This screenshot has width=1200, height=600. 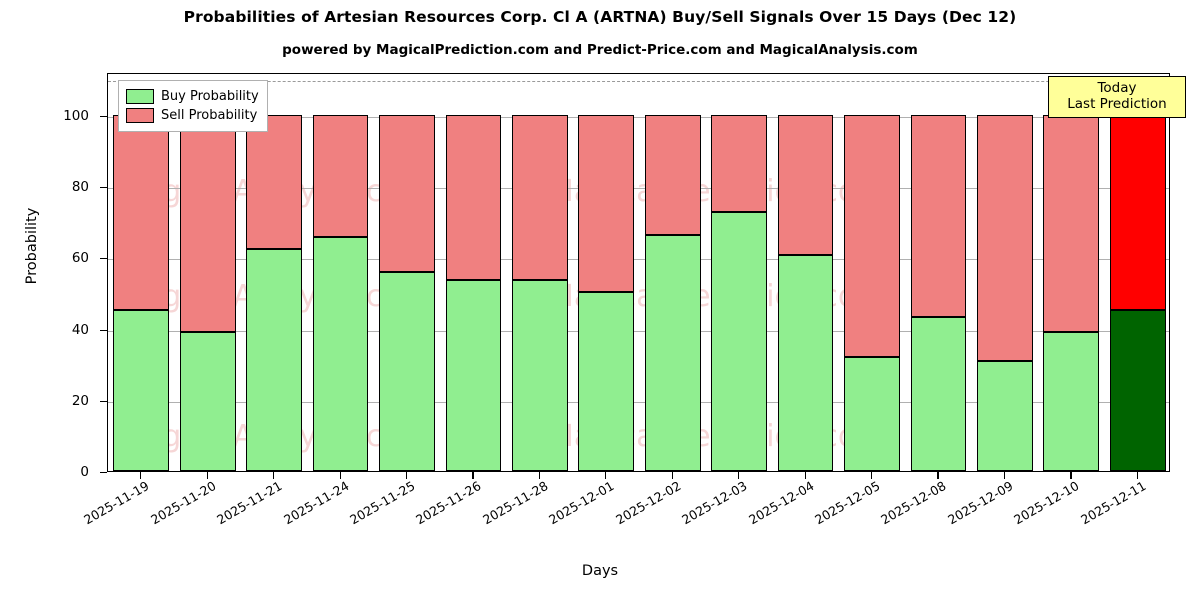 I want to click on y-tick-label: 0, so click(x=84, y=472).